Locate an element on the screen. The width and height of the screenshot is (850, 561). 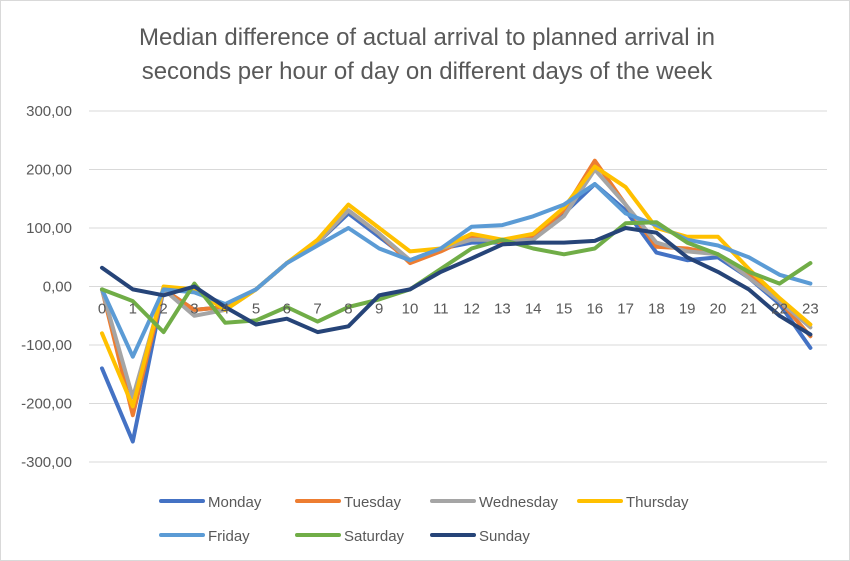
x-tick-label: 19 is located at coordinates (687, 309).